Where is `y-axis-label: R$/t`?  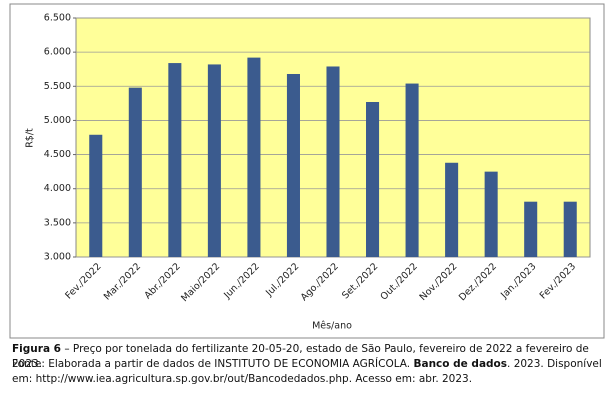
y-axis-label: R$/t is located at coordinates (30, 138).